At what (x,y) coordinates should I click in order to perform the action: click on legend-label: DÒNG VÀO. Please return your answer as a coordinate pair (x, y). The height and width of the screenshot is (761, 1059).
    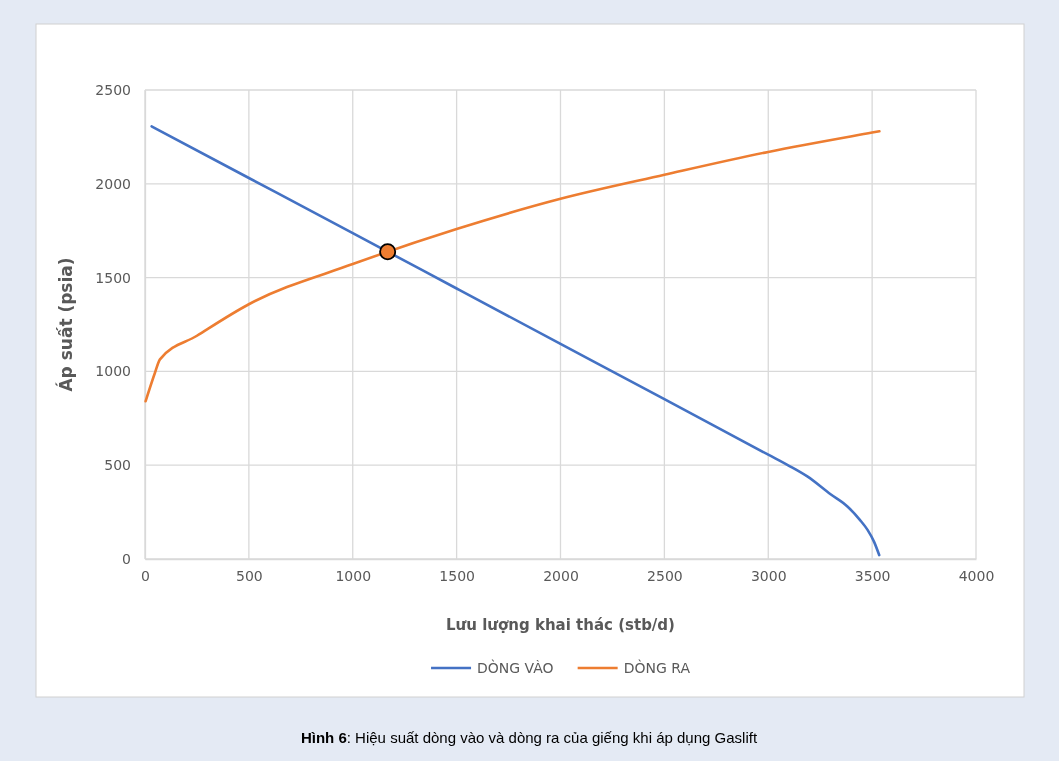
    Looking at the image, I should click on (515, 667).